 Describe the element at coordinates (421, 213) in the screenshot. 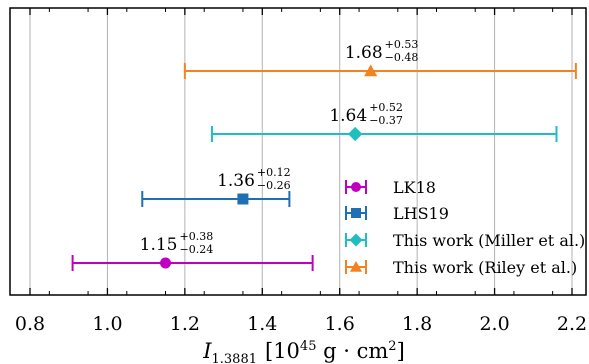

I see `legend-label-1: LHS19` at that location.